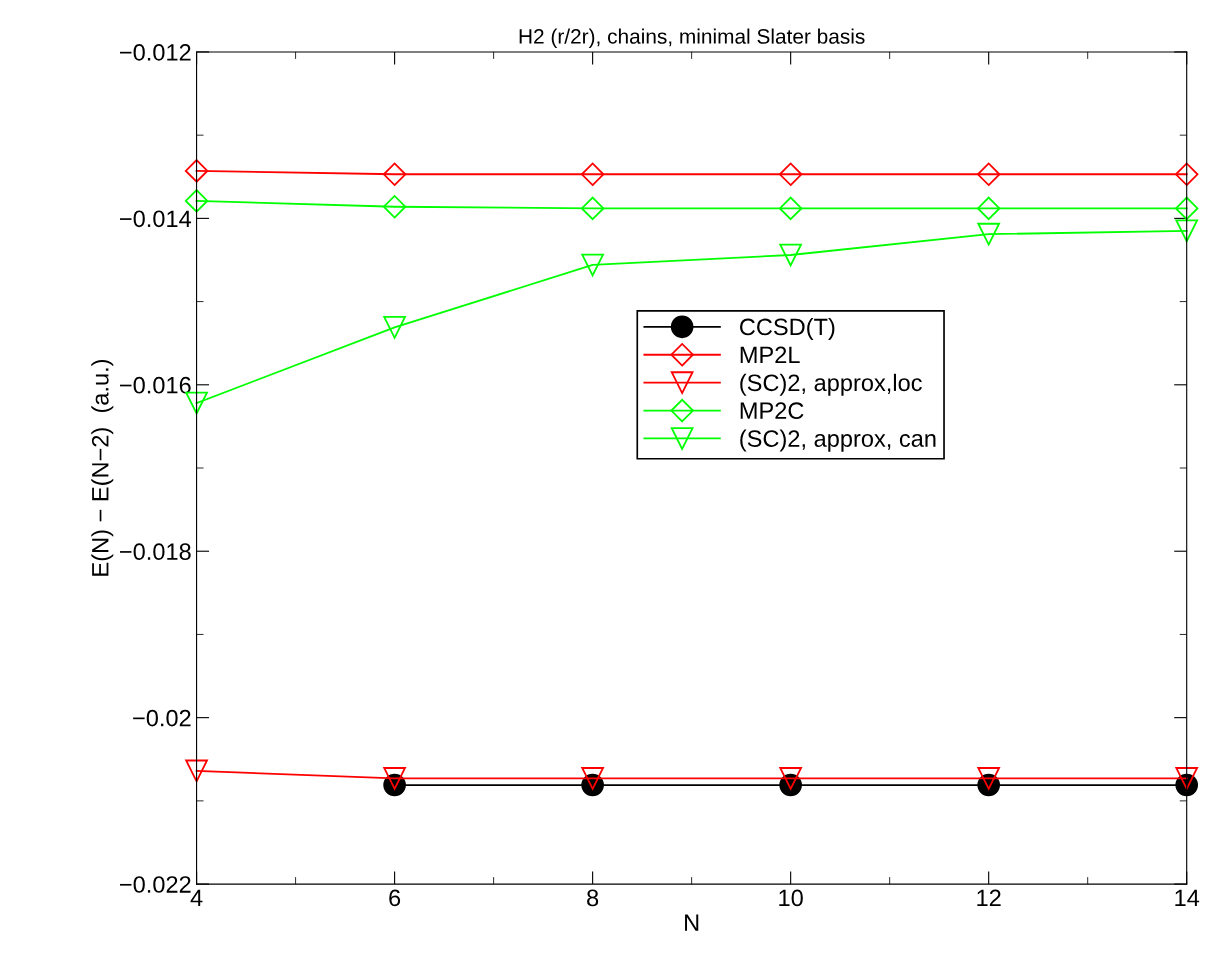  What do you see at coordinates (155, 52) in the screenshot?
I see `y-tick-label: −0.012` at bounding box center [155, 52].